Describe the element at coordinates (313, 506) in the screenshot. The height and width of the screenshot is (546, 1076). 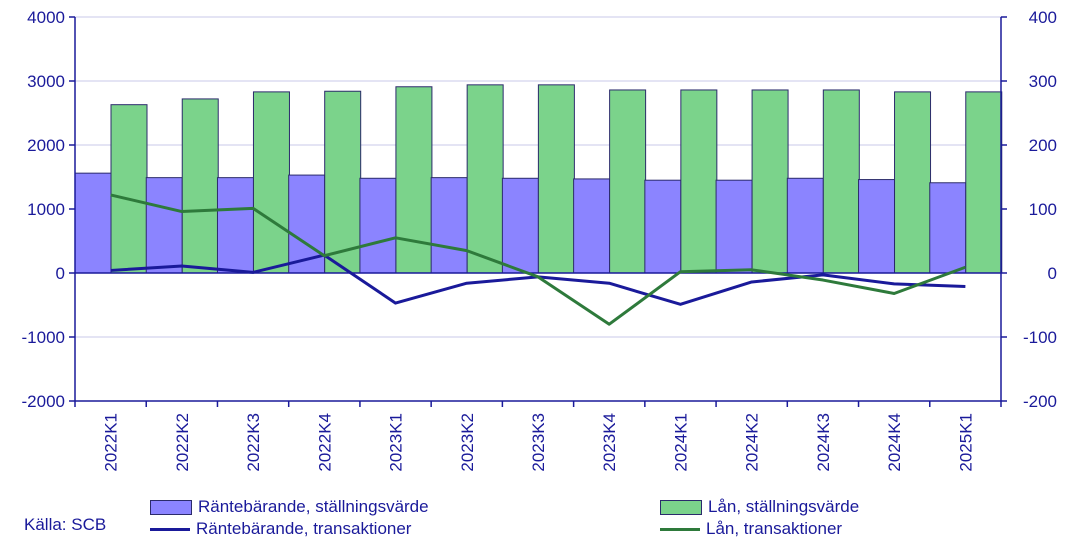
I see `legend-label-bar1: Räntebärande, ställningsvärde` at that location.